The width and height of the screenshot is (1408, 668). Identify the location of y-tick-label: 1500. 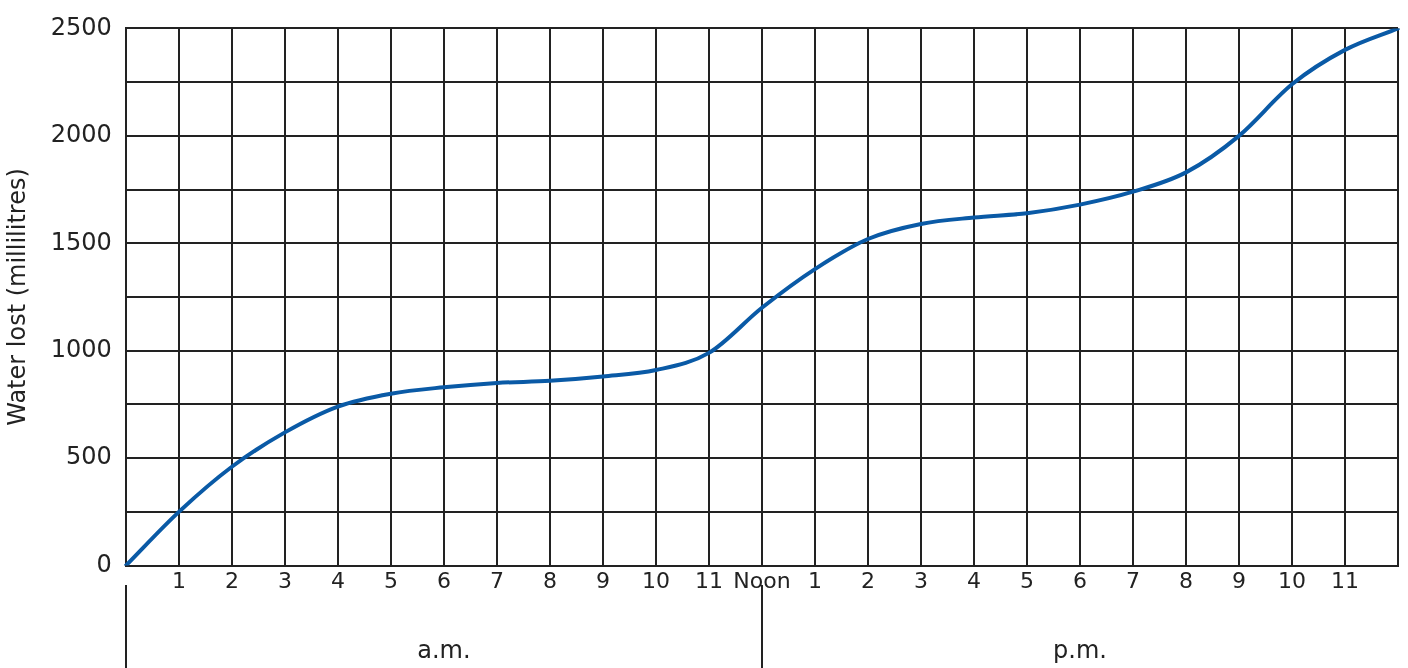
(81, 241).